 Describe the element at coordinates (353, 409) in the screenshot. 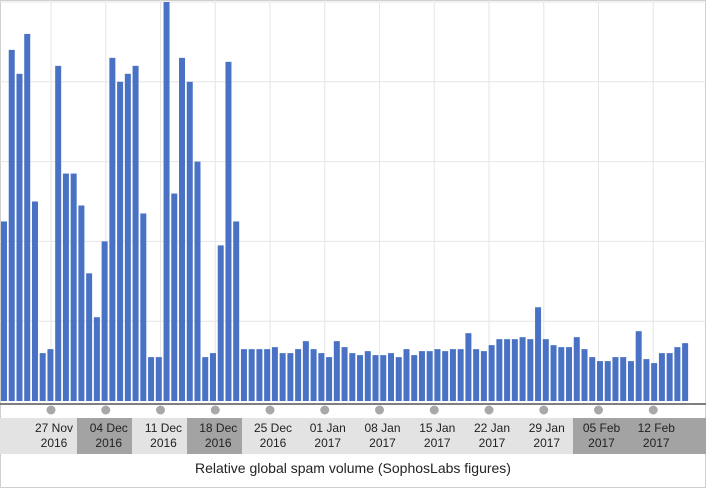

I see `x-axis` at that location.